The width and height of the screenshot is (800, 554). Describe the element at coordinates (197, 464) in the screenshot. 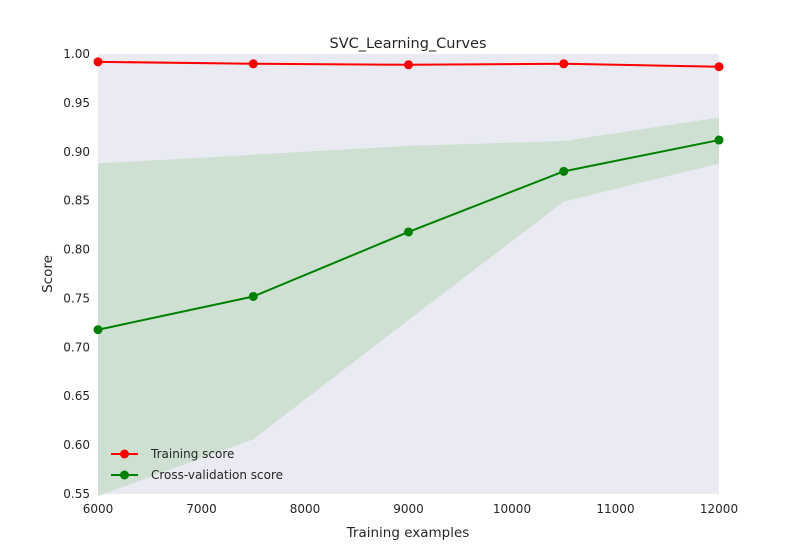

I see `legend: Training score Cross-validation score` at that location.